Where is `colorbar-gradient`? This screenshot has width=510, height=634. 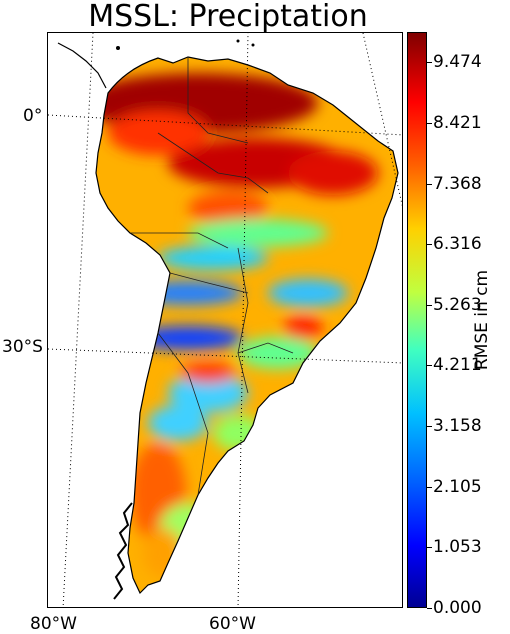
colorbar-gradient is located at coordinates (417, 320).